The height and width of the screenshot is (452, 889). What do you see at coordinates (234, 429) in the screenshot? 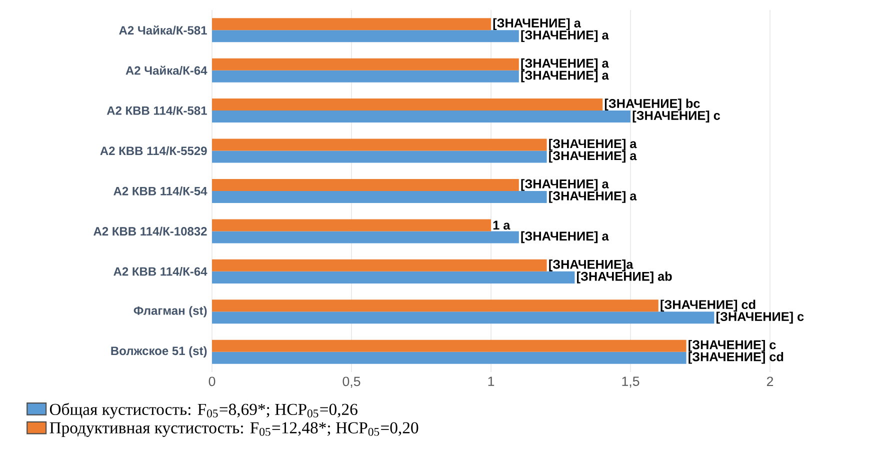
I see `legend-label: Продуктивная кустистость: F$_{05}$=12,48*; НСР$_{05}$=0,20` at bounding box center [234, 429].